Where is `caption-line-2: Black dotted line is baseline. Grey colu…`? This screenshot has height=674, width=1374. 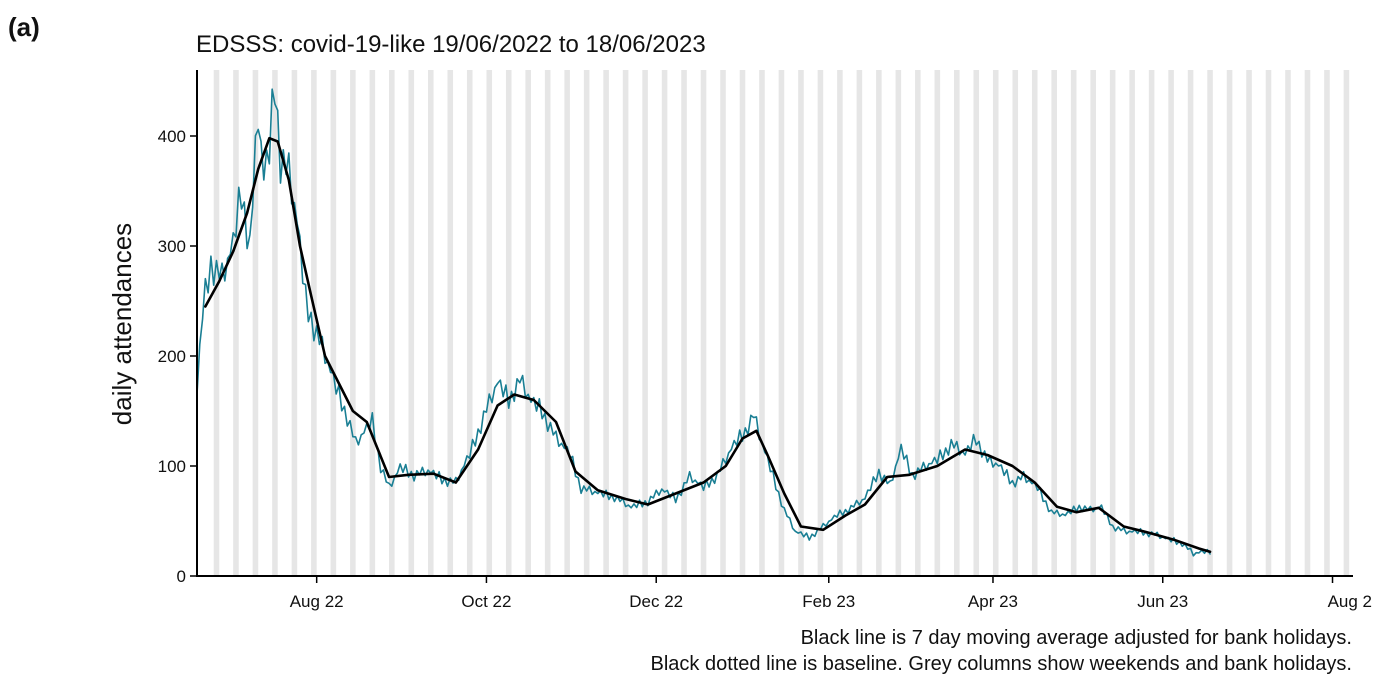 caption-line-2: Black dotted line is baseline. Grey colu… is located at coordinates (1001, 663).